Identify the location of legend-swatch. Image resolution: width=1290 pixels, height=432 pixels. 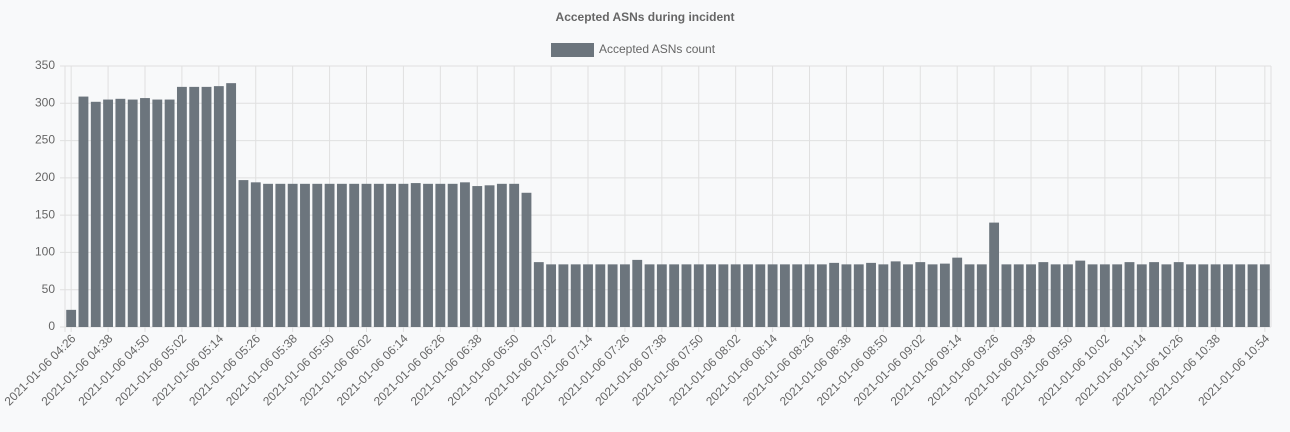
(572, 50).